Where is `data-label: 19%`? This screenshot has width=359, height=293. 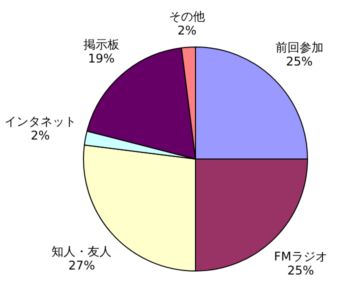 data-label: 19% is located at coordinates (101, 58).